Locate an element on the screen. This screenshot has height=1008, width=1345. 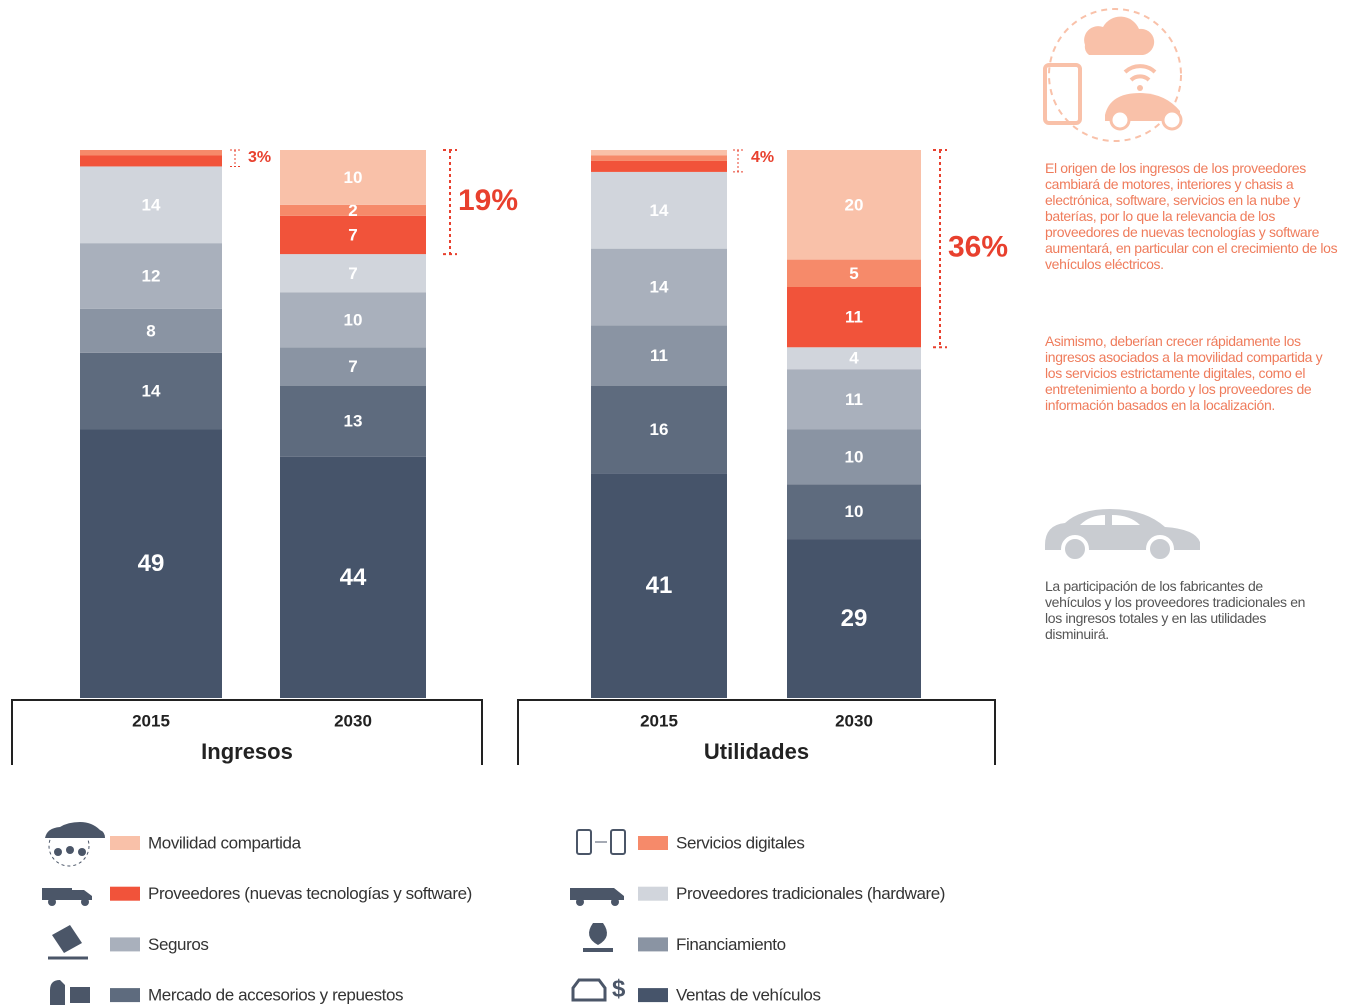
legend-label: Mercado de accesorios y repuestos is located at coordinates (275, 995).